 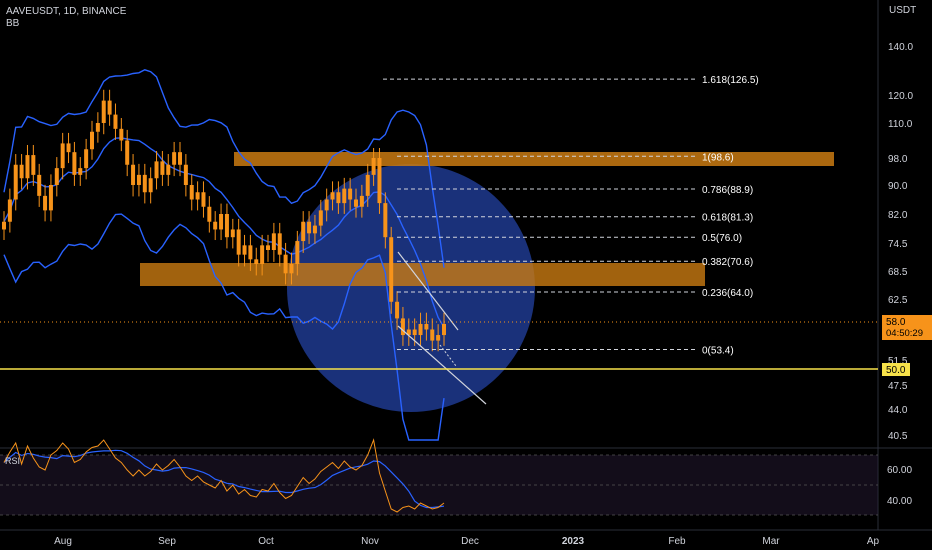 I want to click on fib-label: 1(98.6), so click(x=718, y=157).